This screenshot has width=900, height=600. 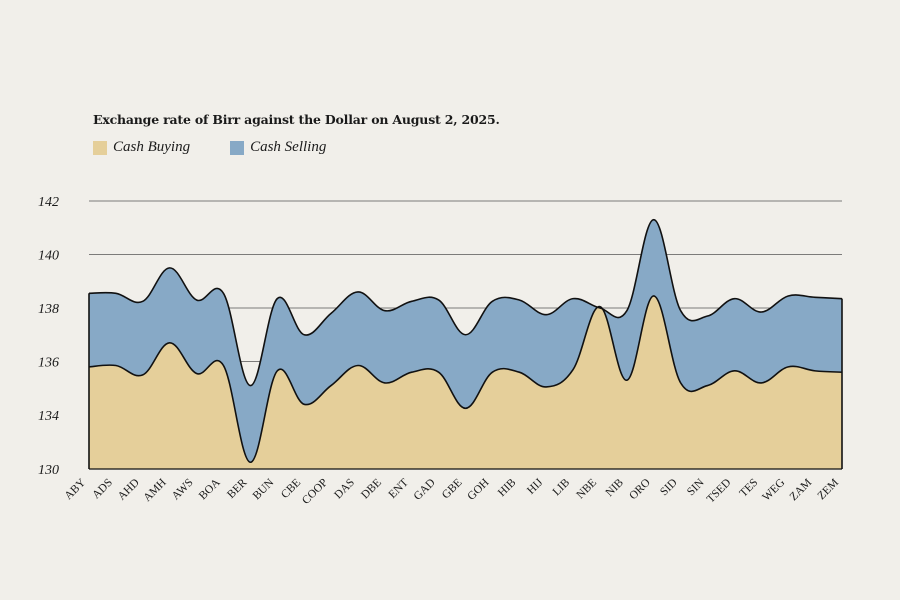 What do you see at coordinates (562, 487) in the screenshot?
I see `x-tick-label-LIB: LIB` at bounding box center [562, 487].